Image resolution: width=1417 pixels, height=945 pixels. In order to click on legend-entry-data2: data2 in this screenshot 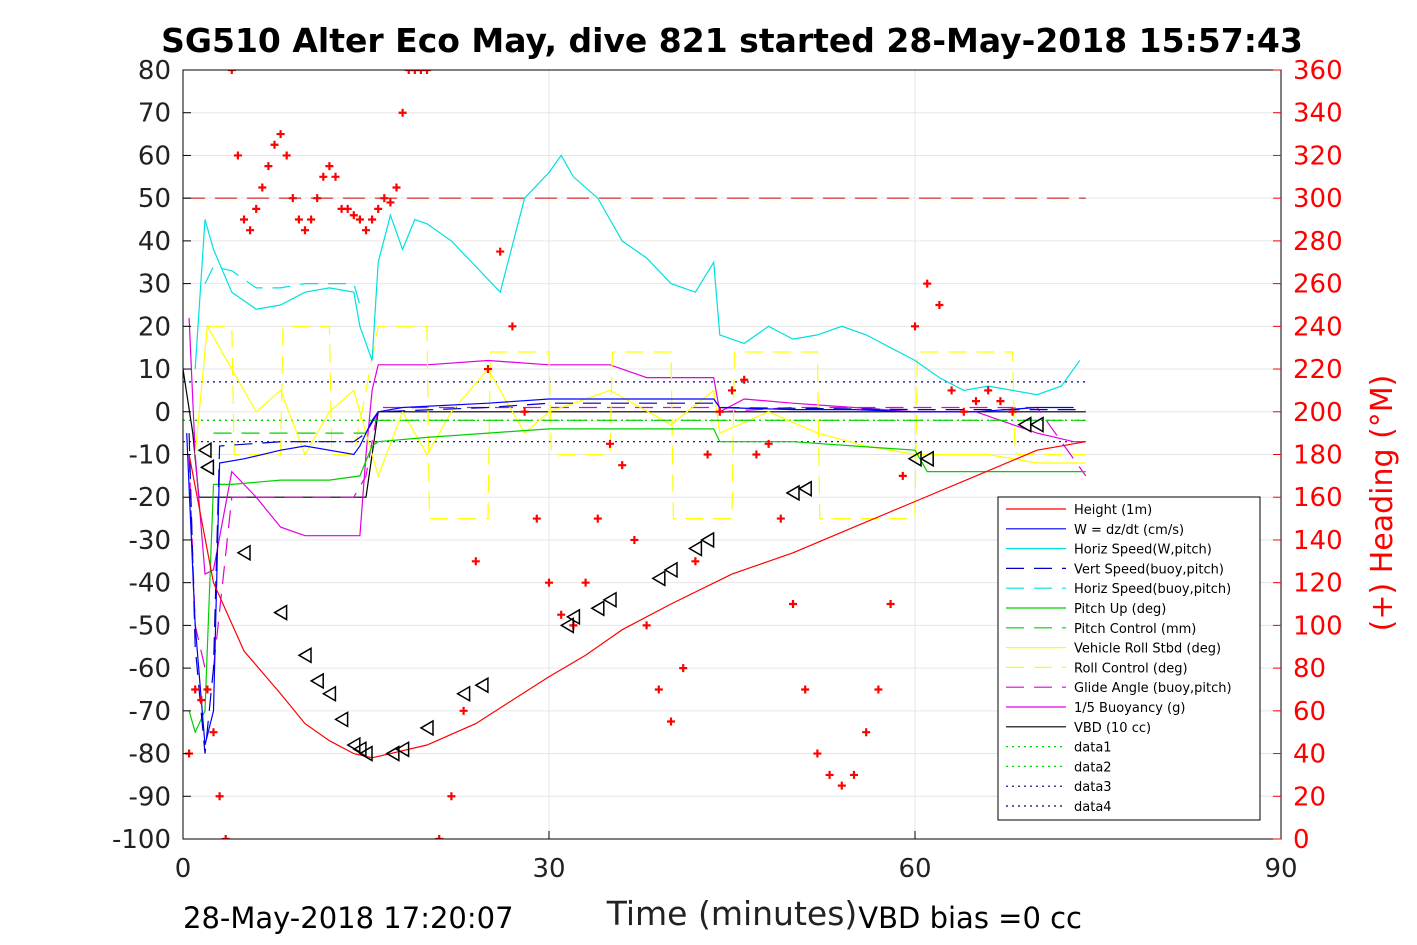, I will do `click(1093, 767)`.